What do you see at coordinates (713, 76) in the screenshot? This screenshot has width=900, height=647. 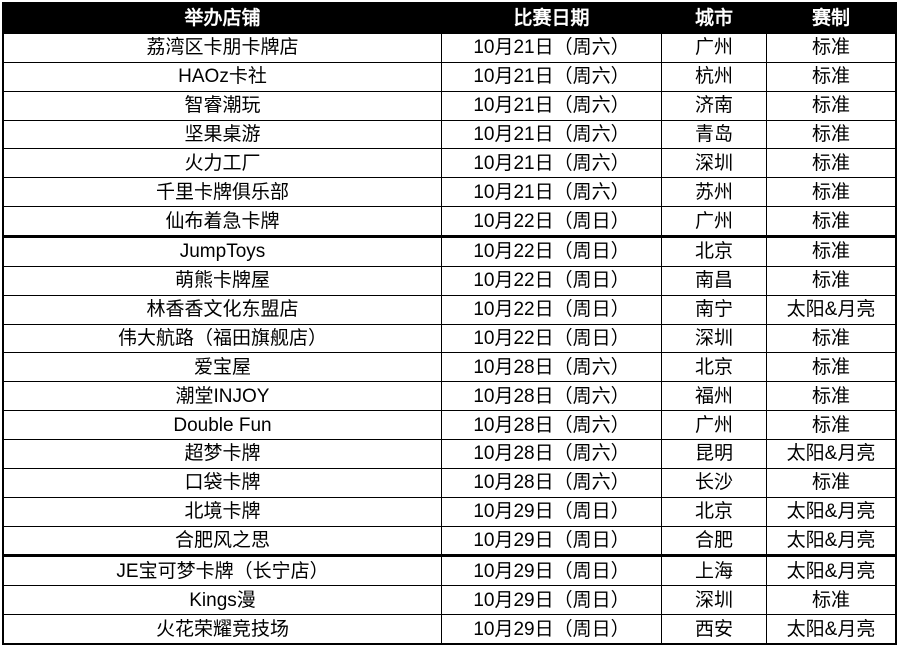 I see `city-cell: 杭州` at bounding box center [713, 76].